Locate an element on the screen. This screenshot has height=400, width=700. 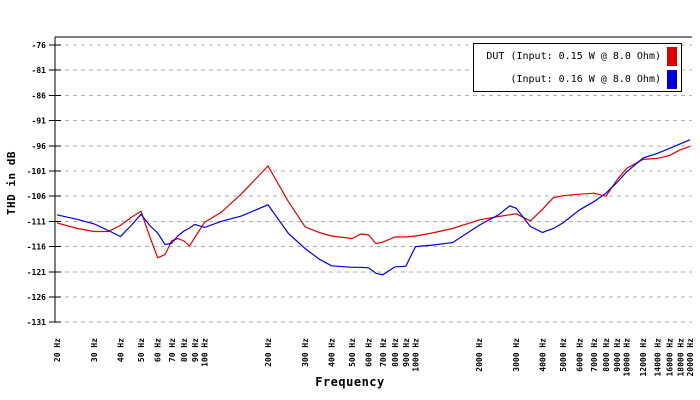
x-tick-label: 40 Hz is located at coordinates (121, 350).